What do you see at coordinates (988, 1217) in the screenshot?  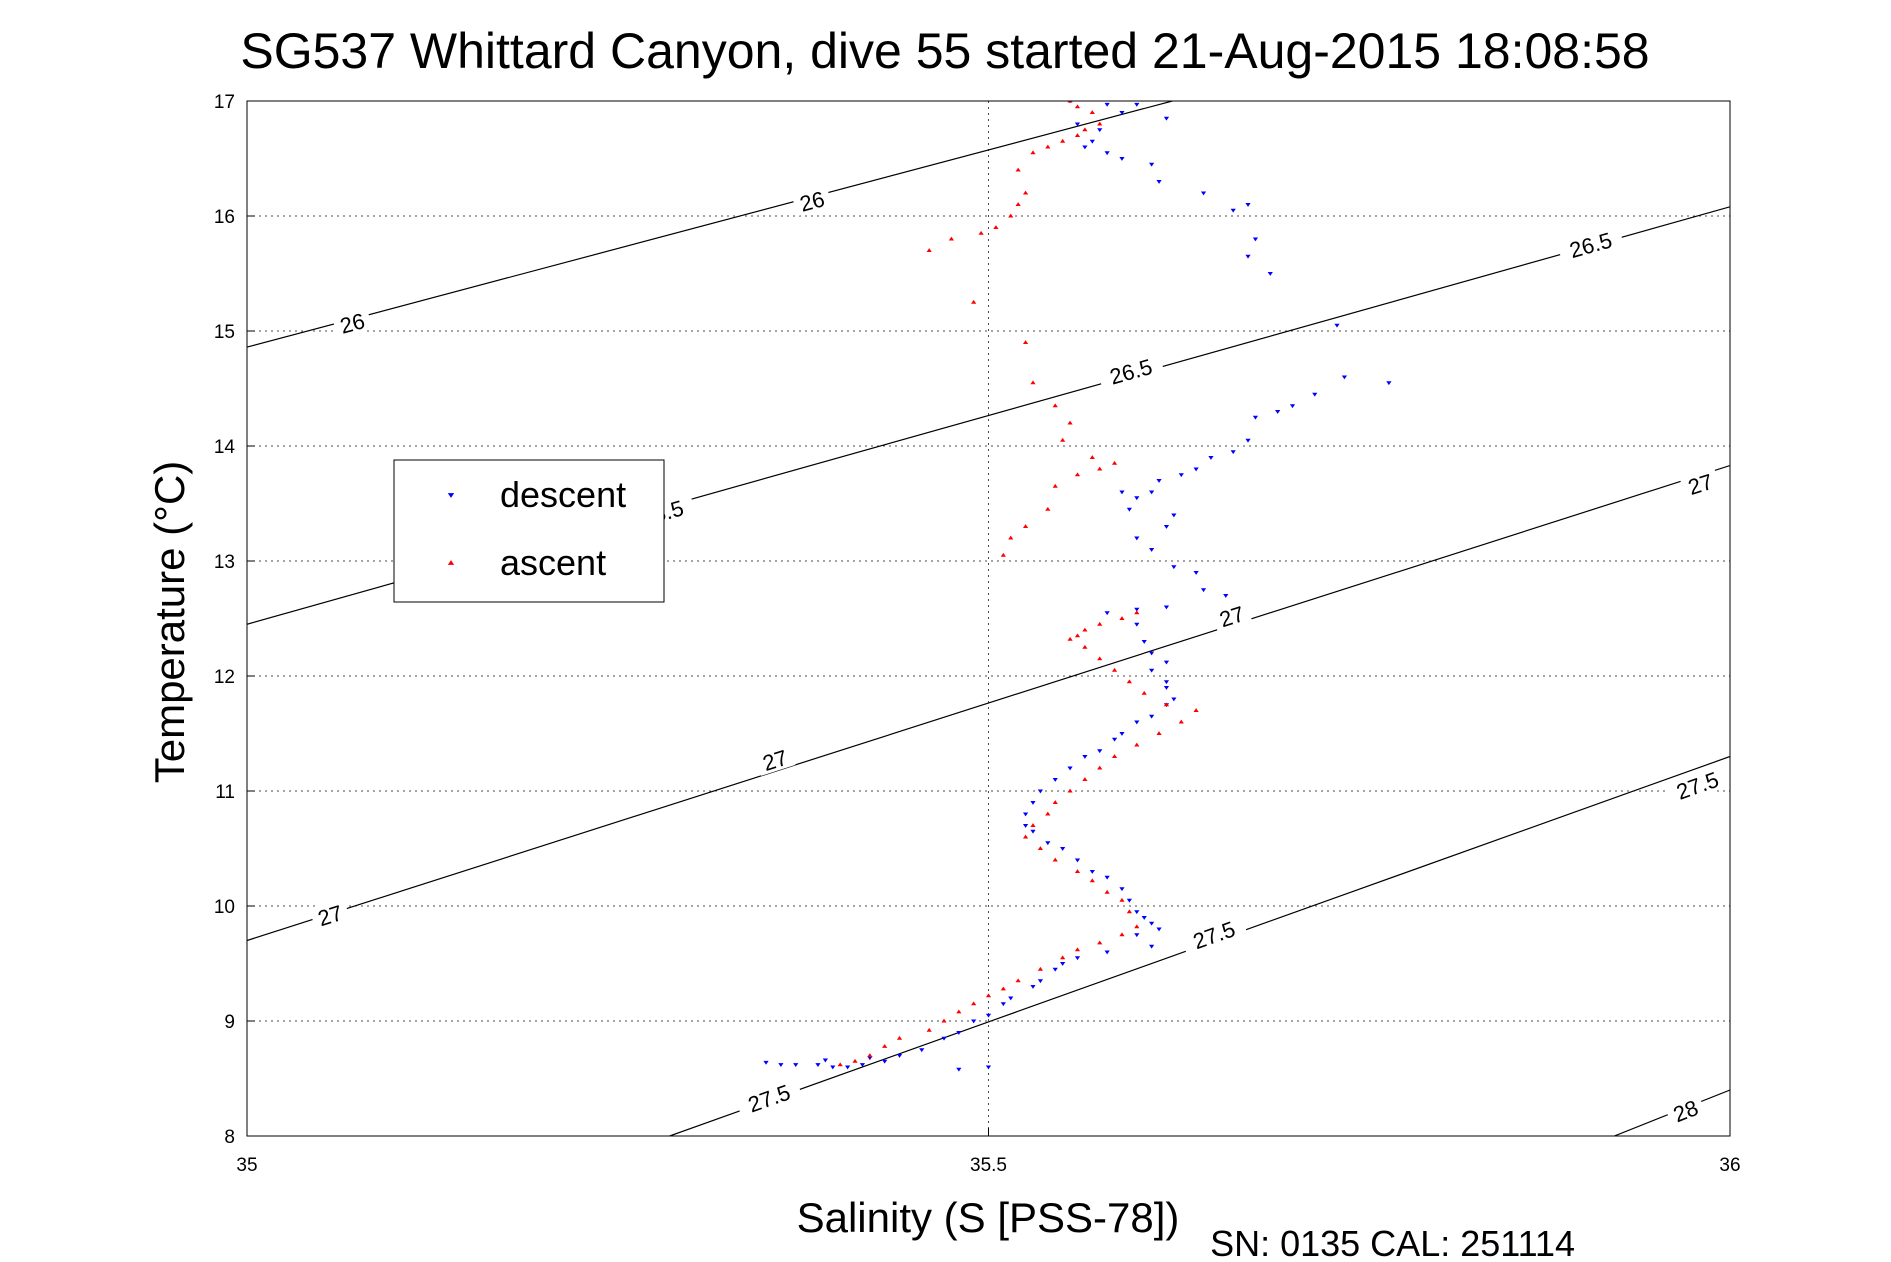 I see `x-axis-label: Salinity (S [PSS-78])` at bounding box center [988, 1217].